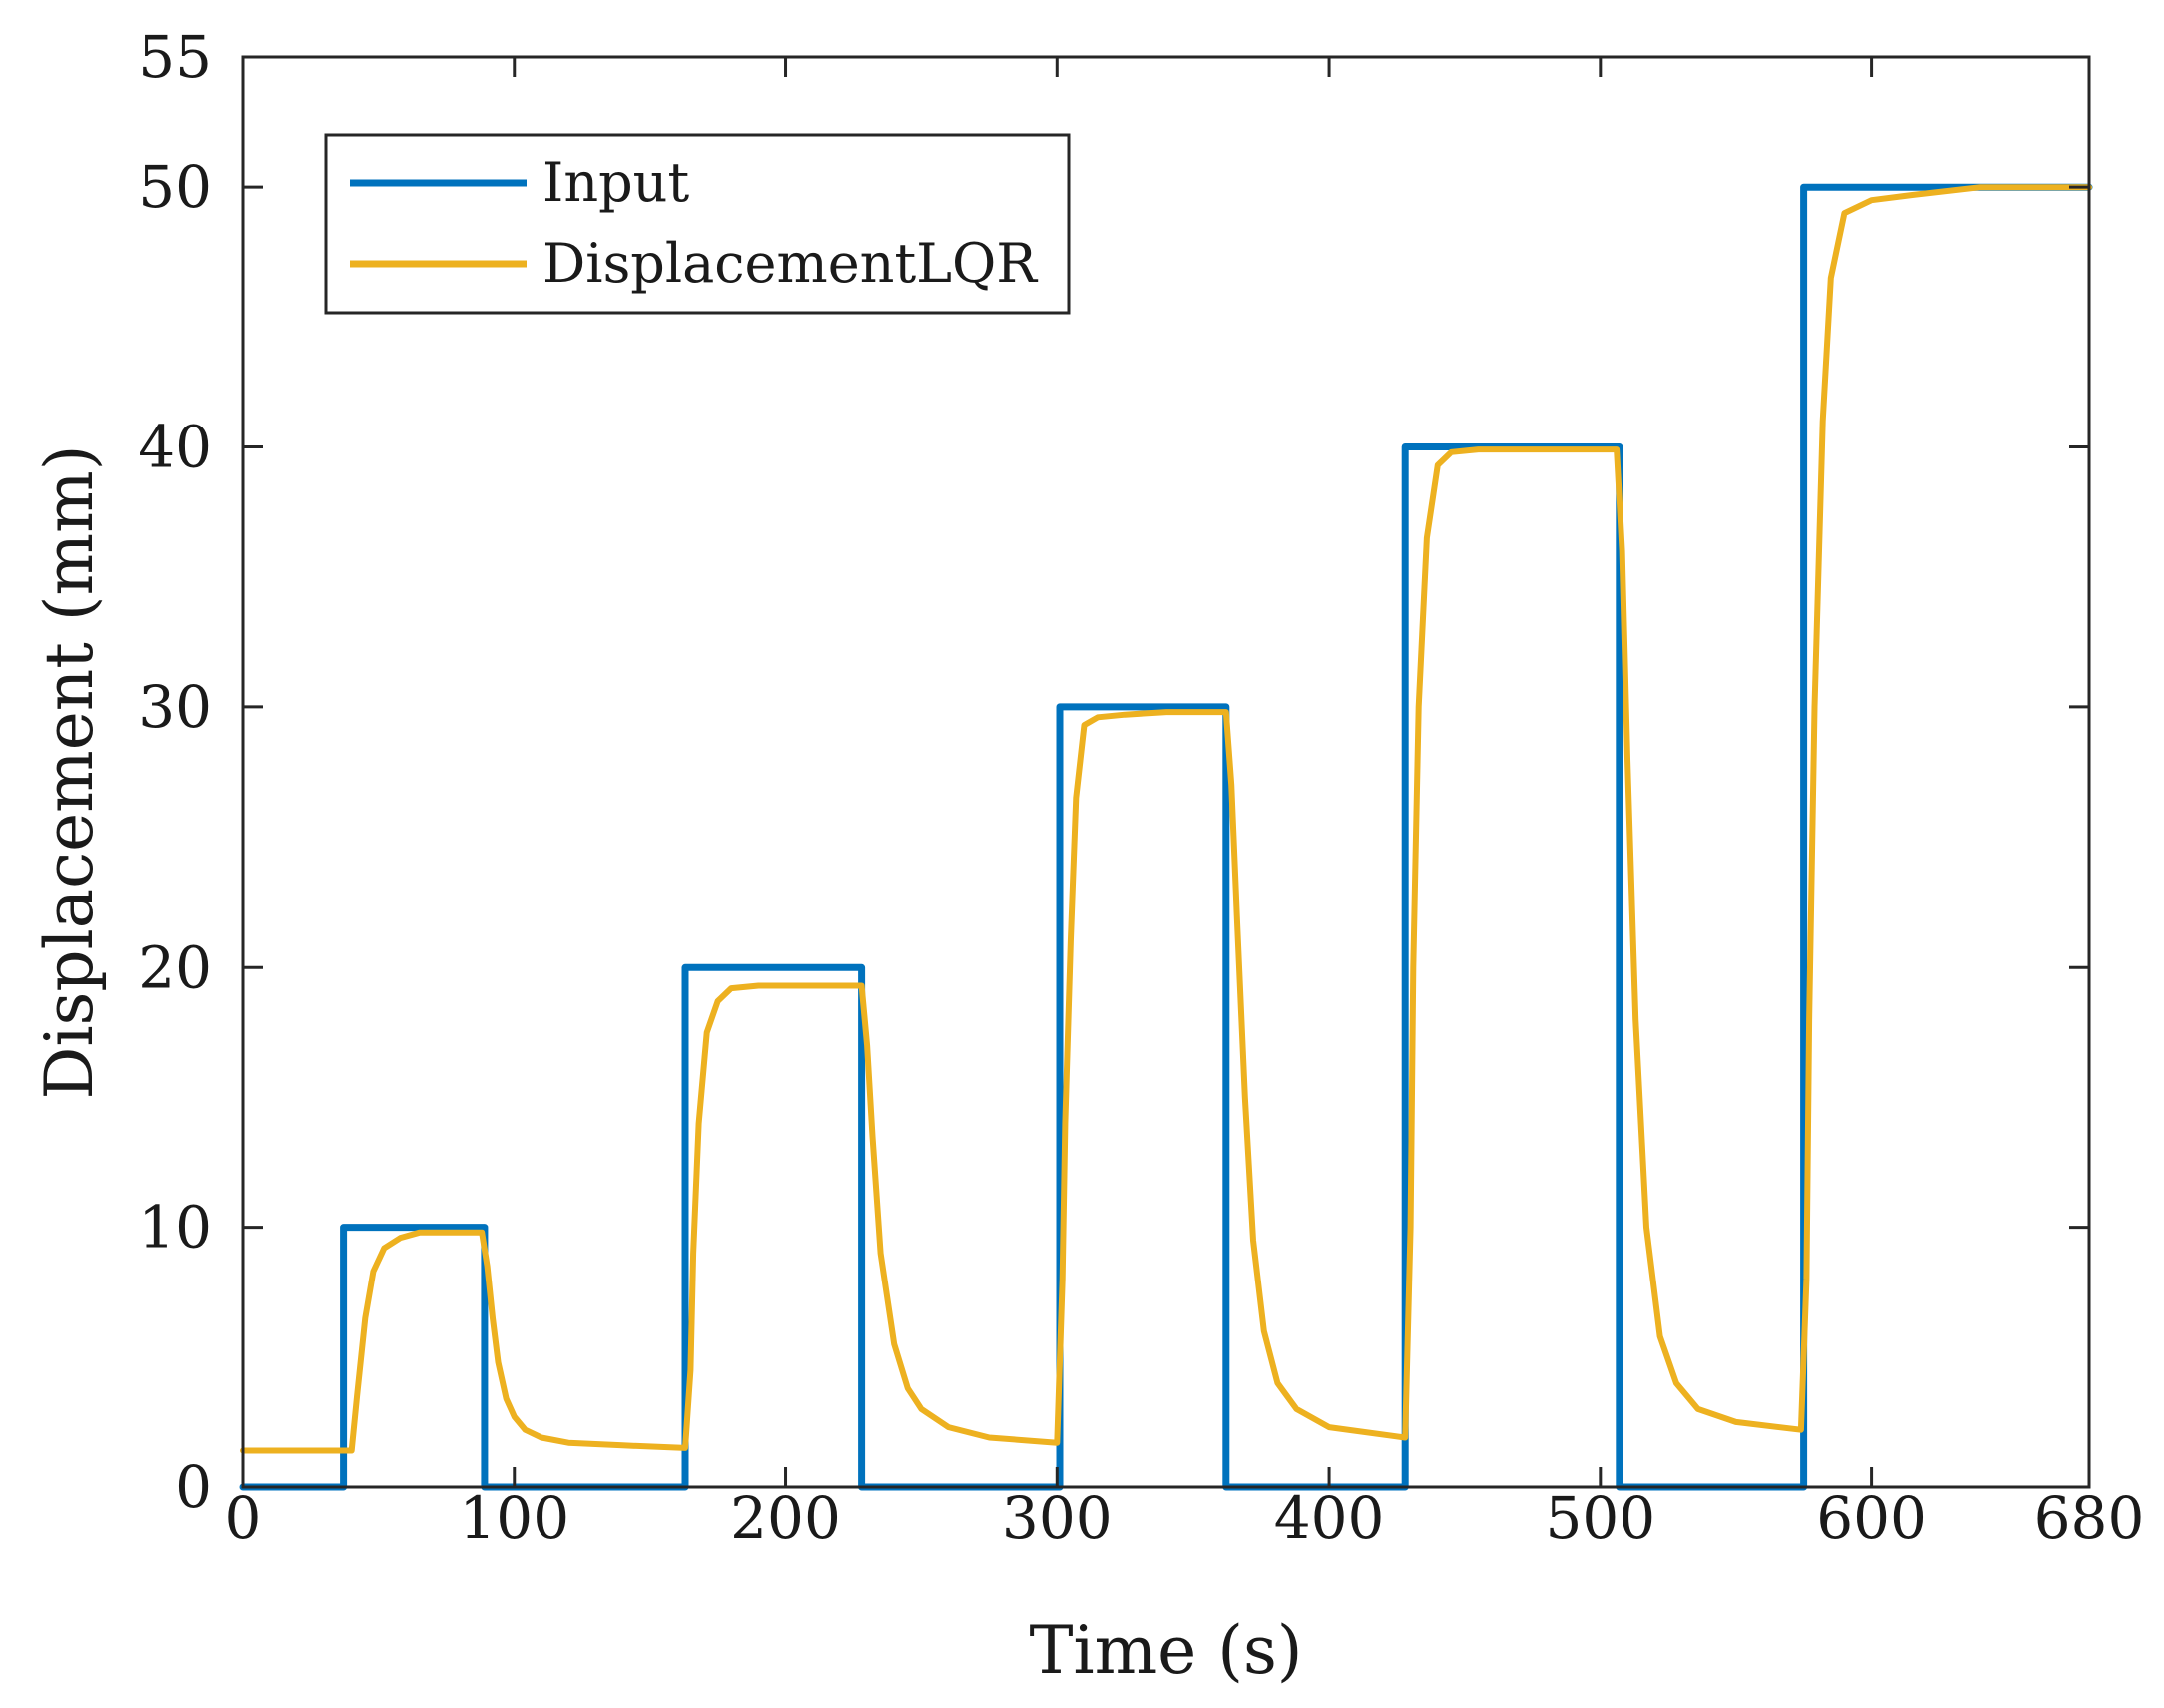 Image resolution: width=2164 pixels, height=1708 pixels. I want to click on y-tick-label: 30, so click(175, 707).